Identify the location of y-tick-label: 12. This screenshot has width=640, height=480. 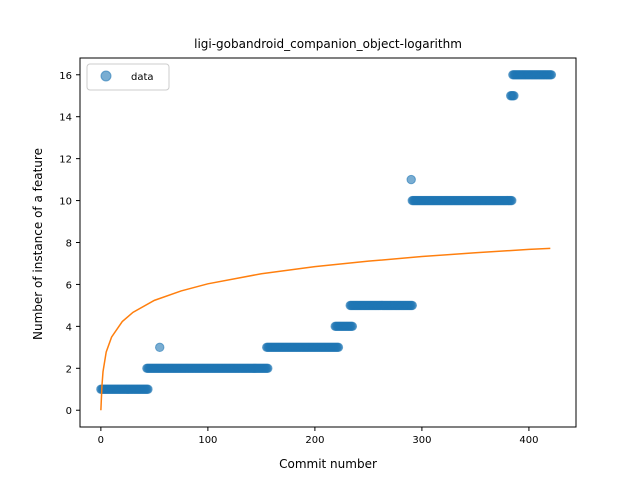
(65, 160).